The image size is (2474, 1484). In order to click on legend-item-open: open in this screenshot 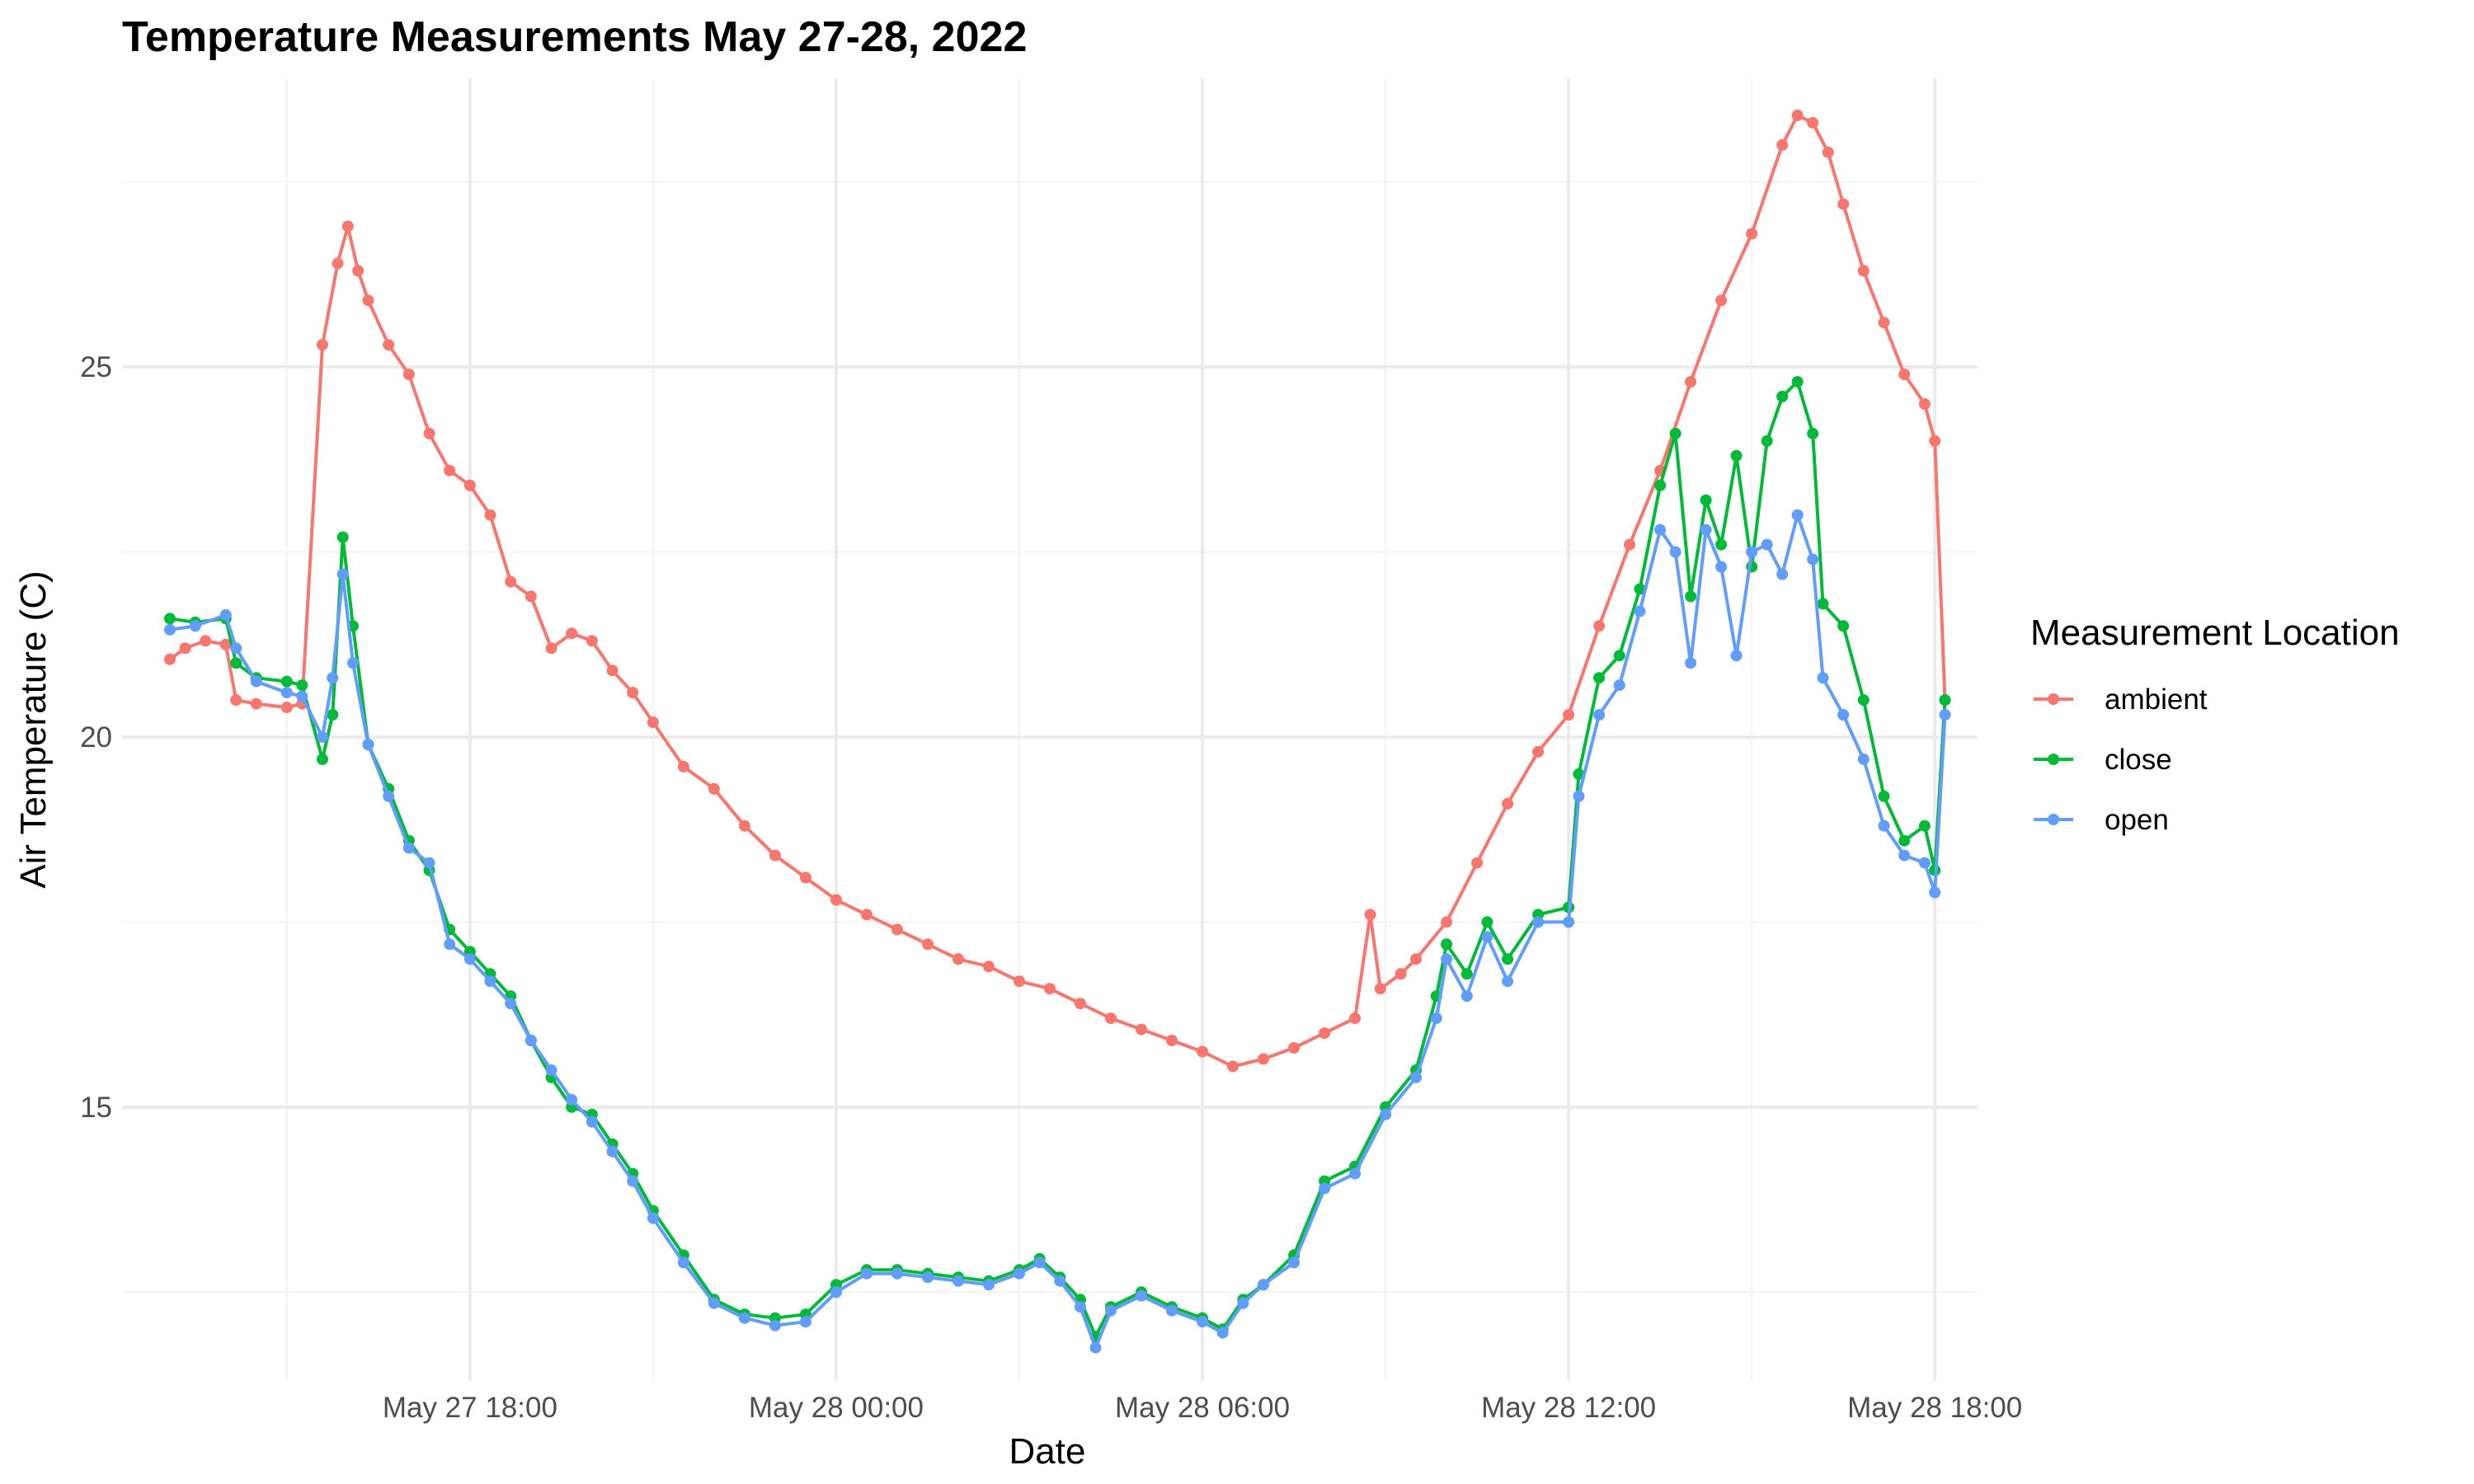, I will do `click(2101, 820)`.